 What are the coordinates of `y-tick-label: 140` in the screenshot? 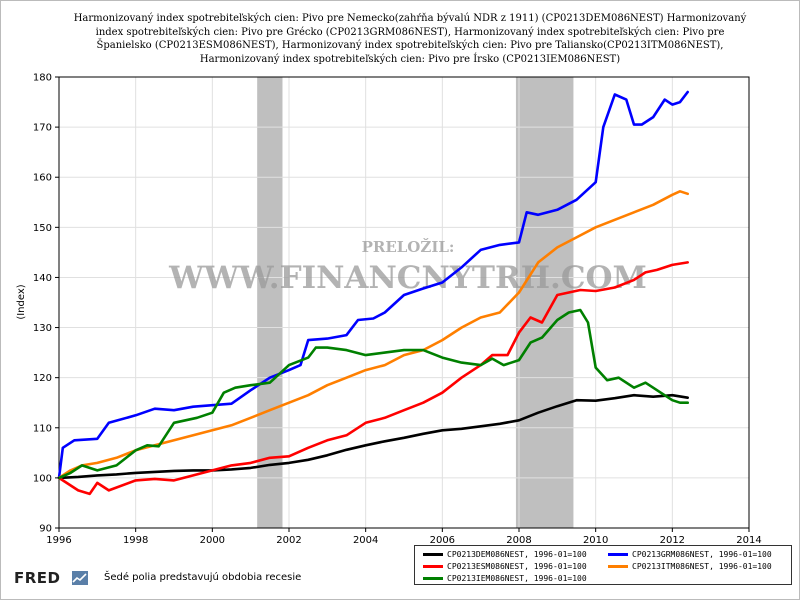 It's located at (42, 278).